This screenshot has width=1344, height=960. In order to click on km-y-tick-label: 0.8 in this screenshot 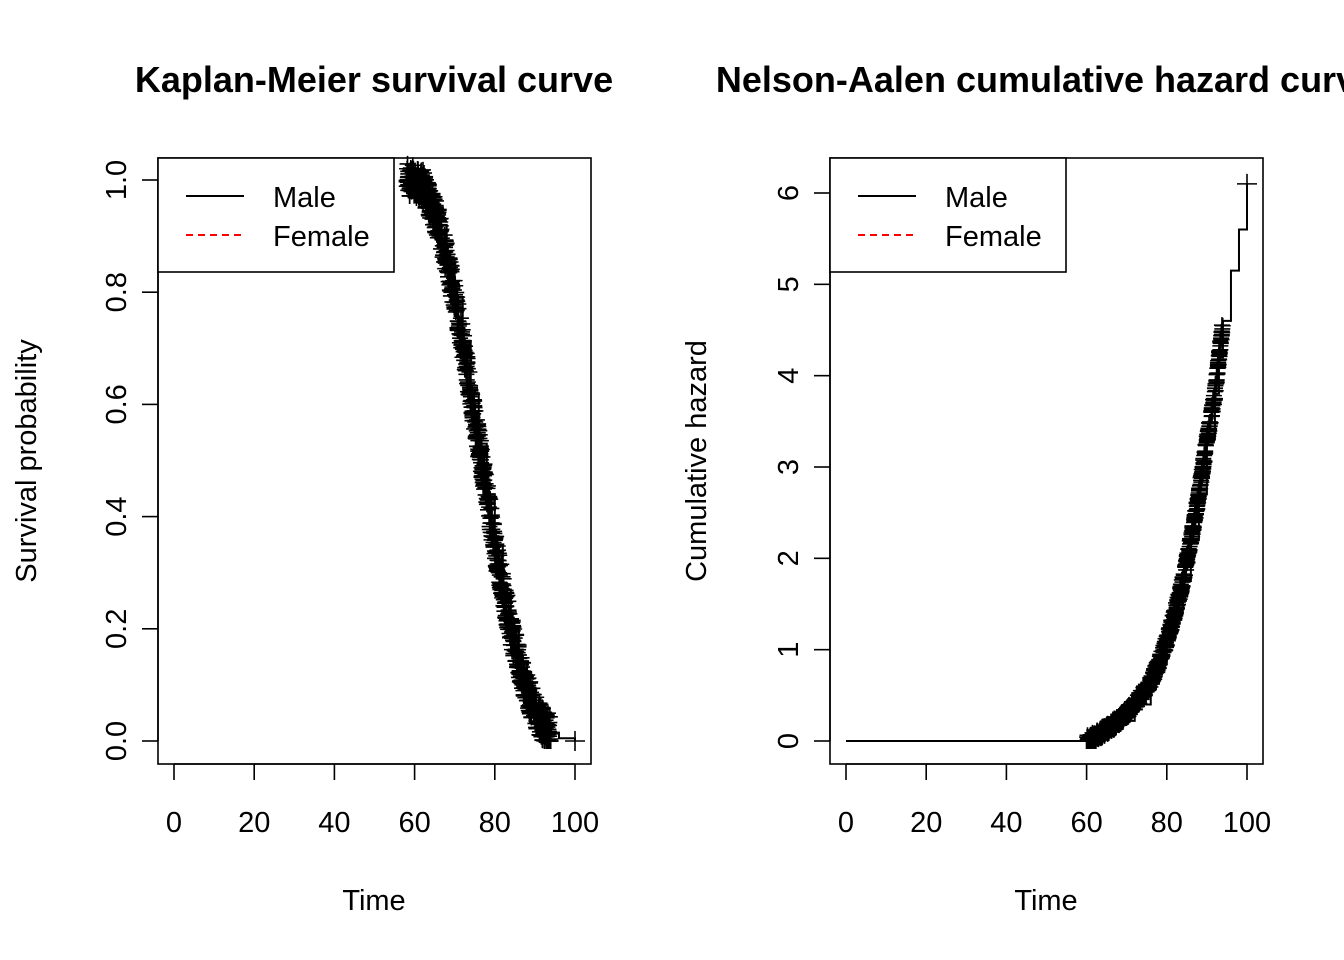, I will do `click(117, 292)`.